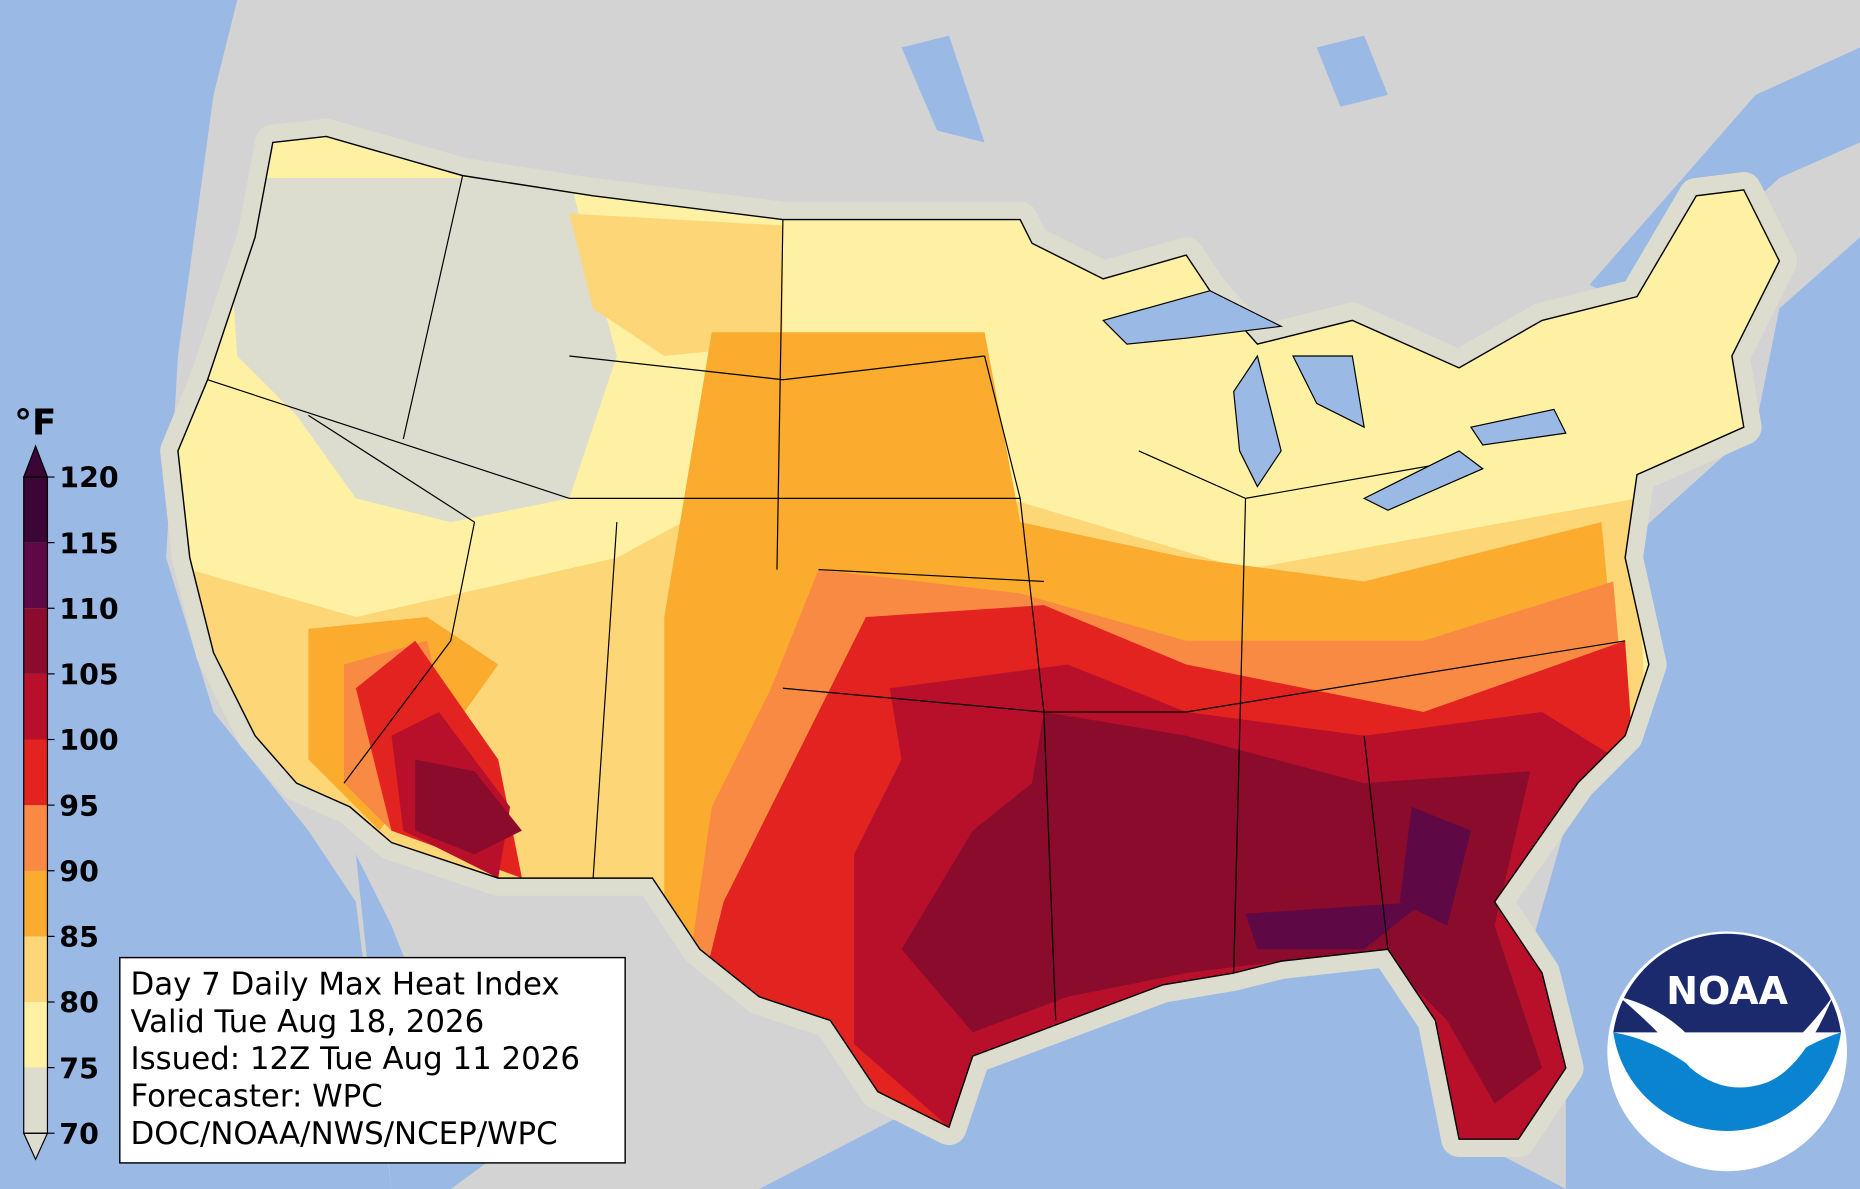  I want to click on legend-tick-label: 115, so click(88, 543).